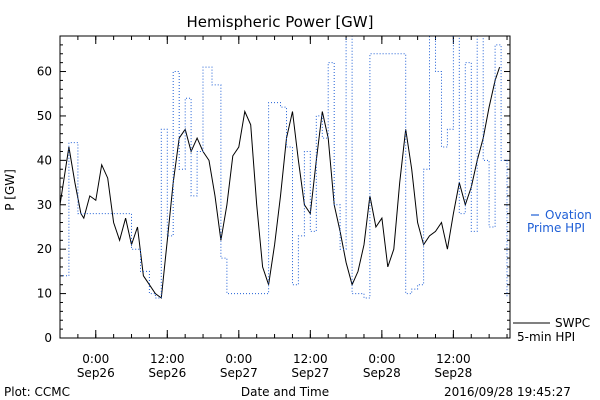 This screenshot has width=600, height=400. What do you see at coordinates (280, 22) in the screenshot?
I see `chart-title: Hemispheric Power [GW]` at bounding box center [280, 22].